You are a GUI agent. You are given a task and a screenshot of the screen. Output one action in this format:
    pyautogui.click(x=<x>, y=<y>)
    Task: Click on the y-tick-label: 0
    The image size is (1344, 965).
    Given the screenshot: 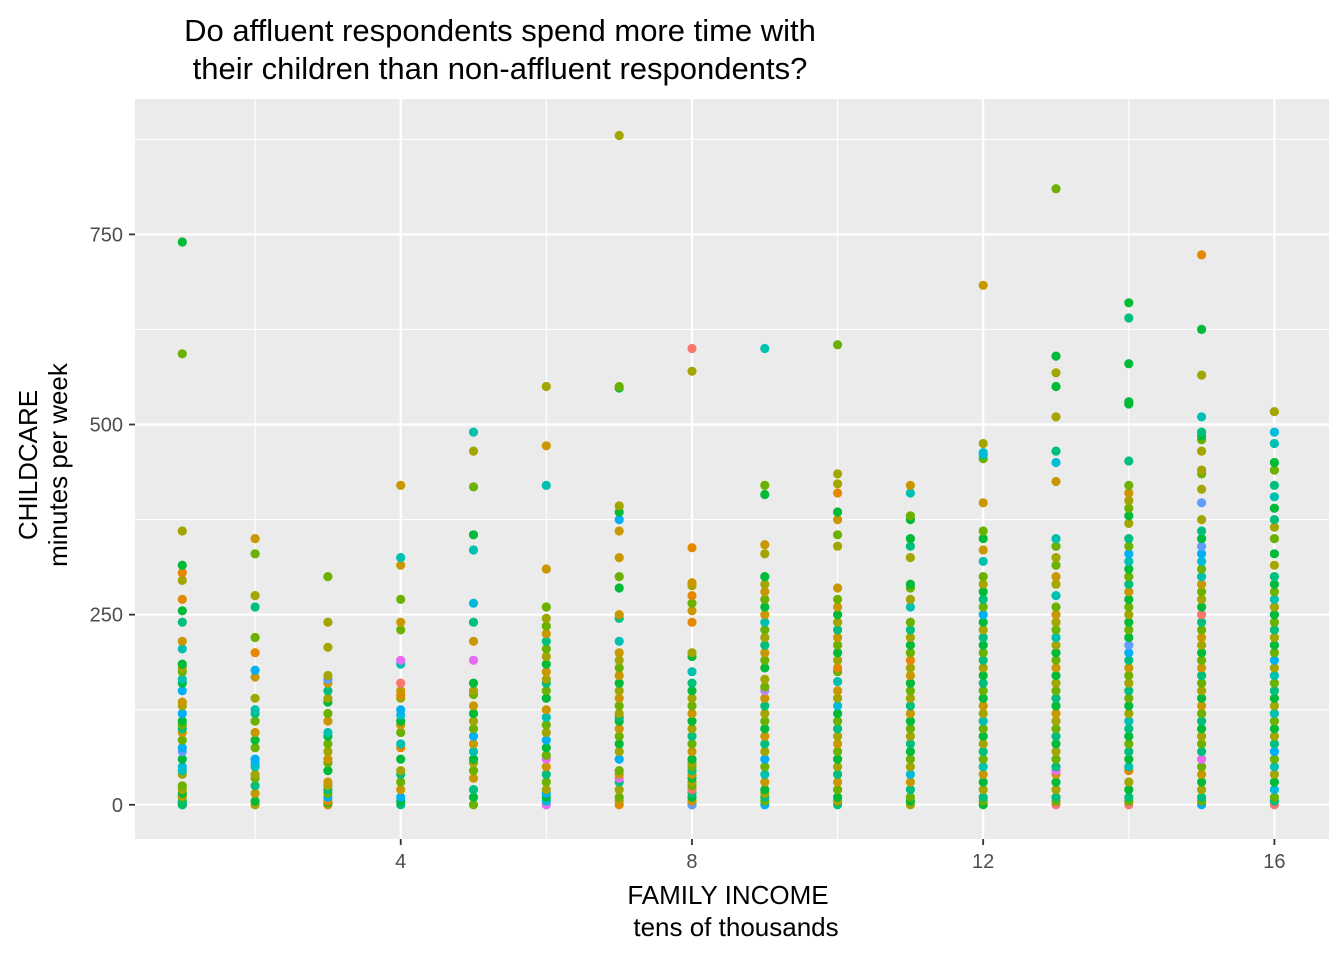 What is the action you would take?
    pyautogui.click(x=117, y=806)
    